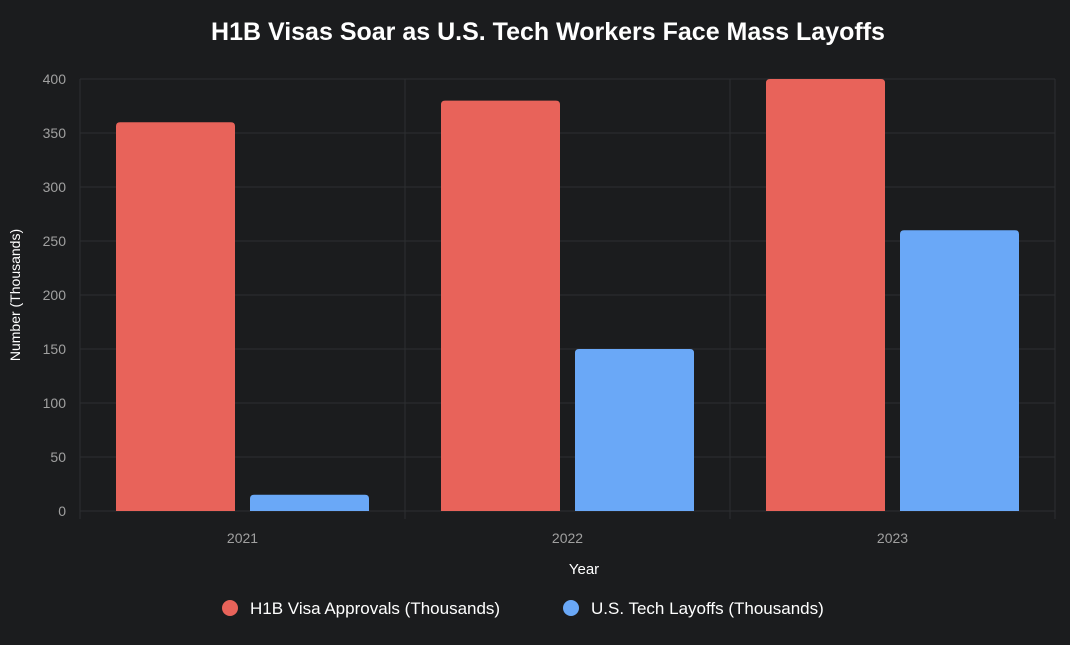  I want to click on bar-layoffs-2022, so click(634, 430).